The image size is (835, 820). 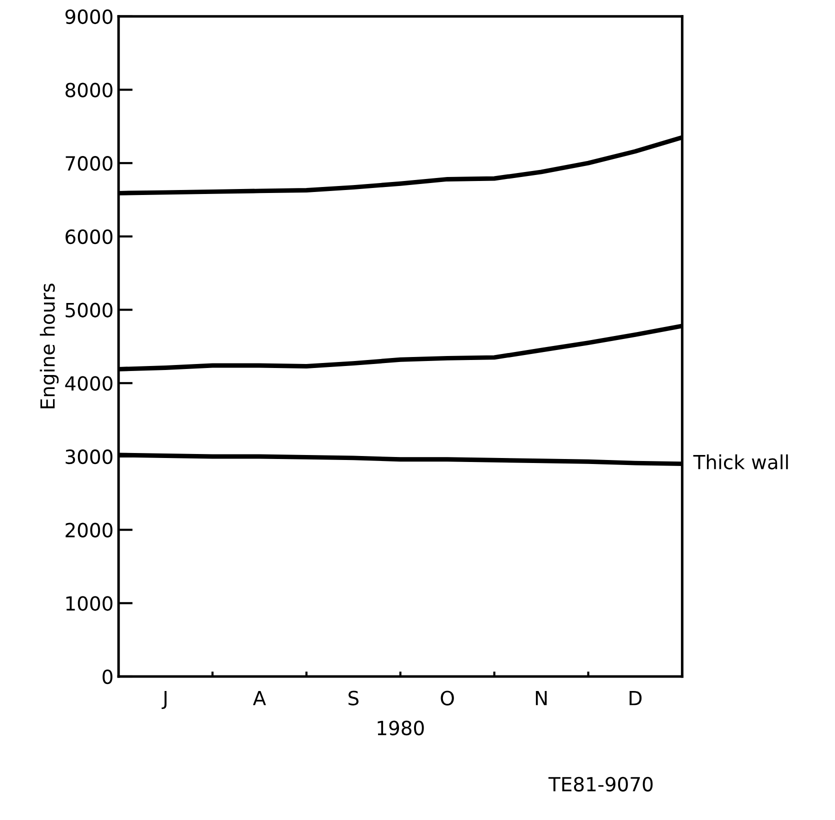 What do you see at coordinates (600, 784) in the screenshot?
I see `text: TE81-9070` at bounding box center [600, 784].